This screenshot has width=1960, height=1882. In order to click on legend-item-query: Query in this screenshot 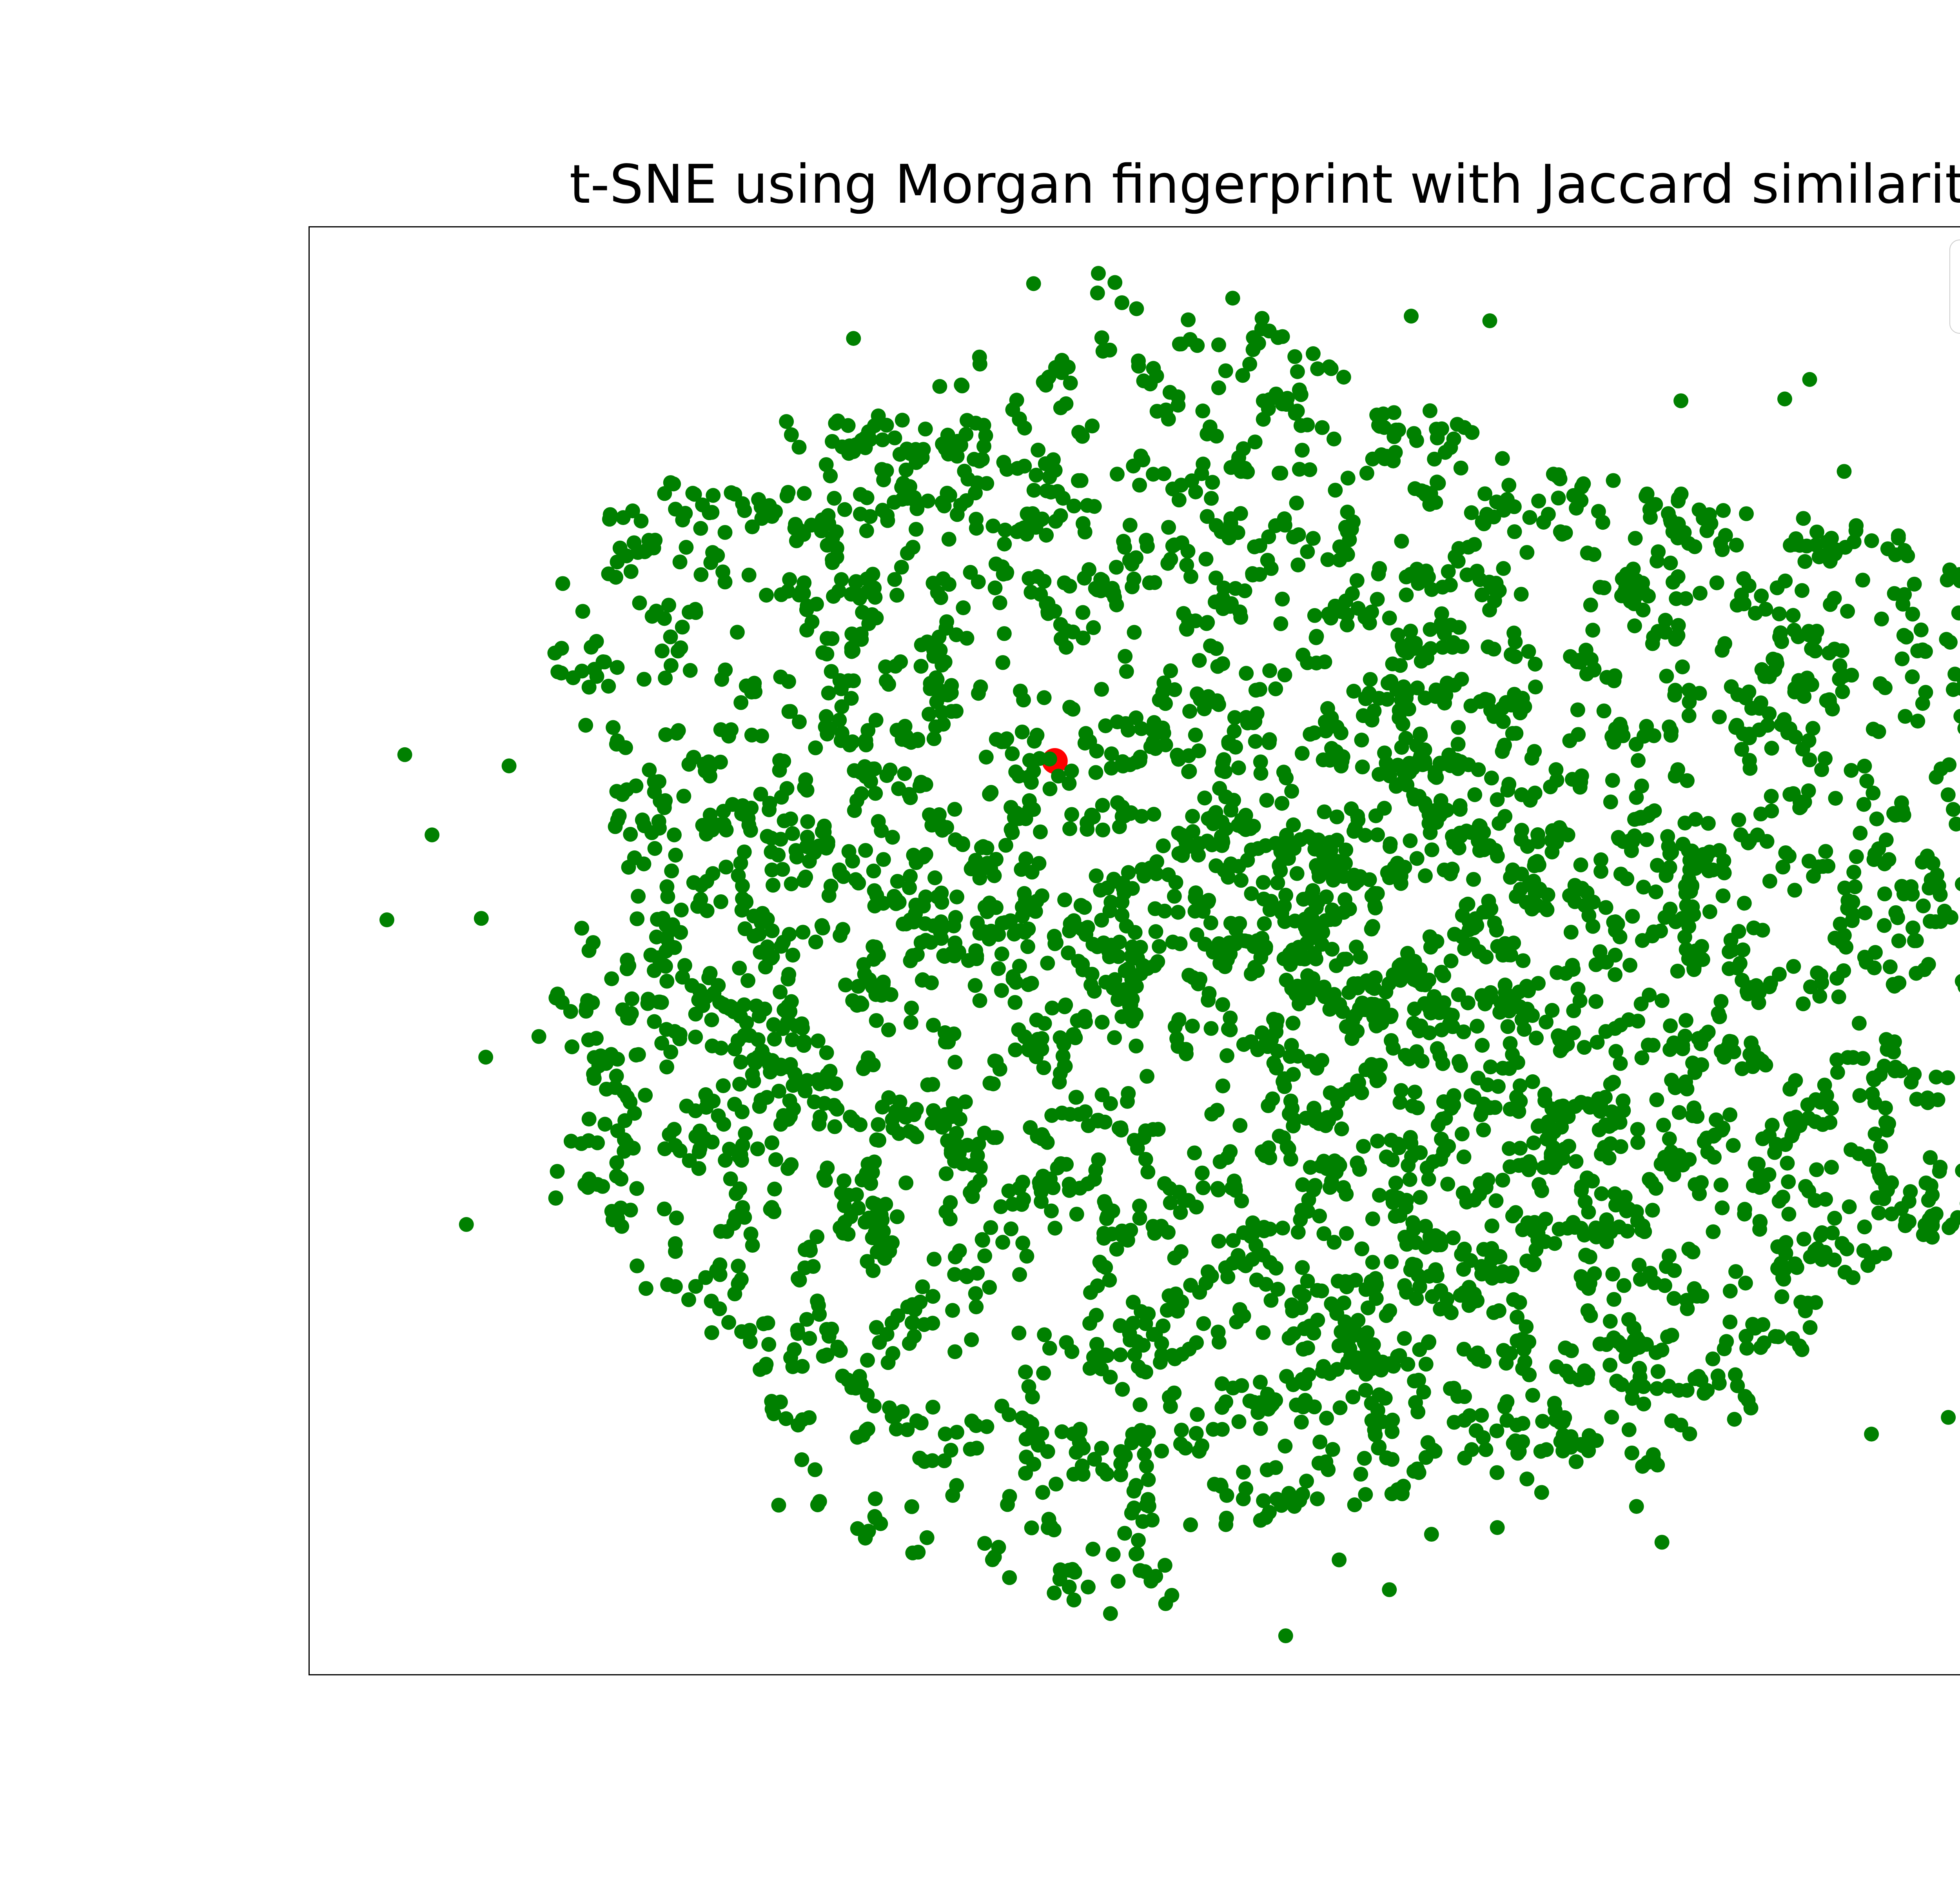, I will do `click(1955, 267)`.